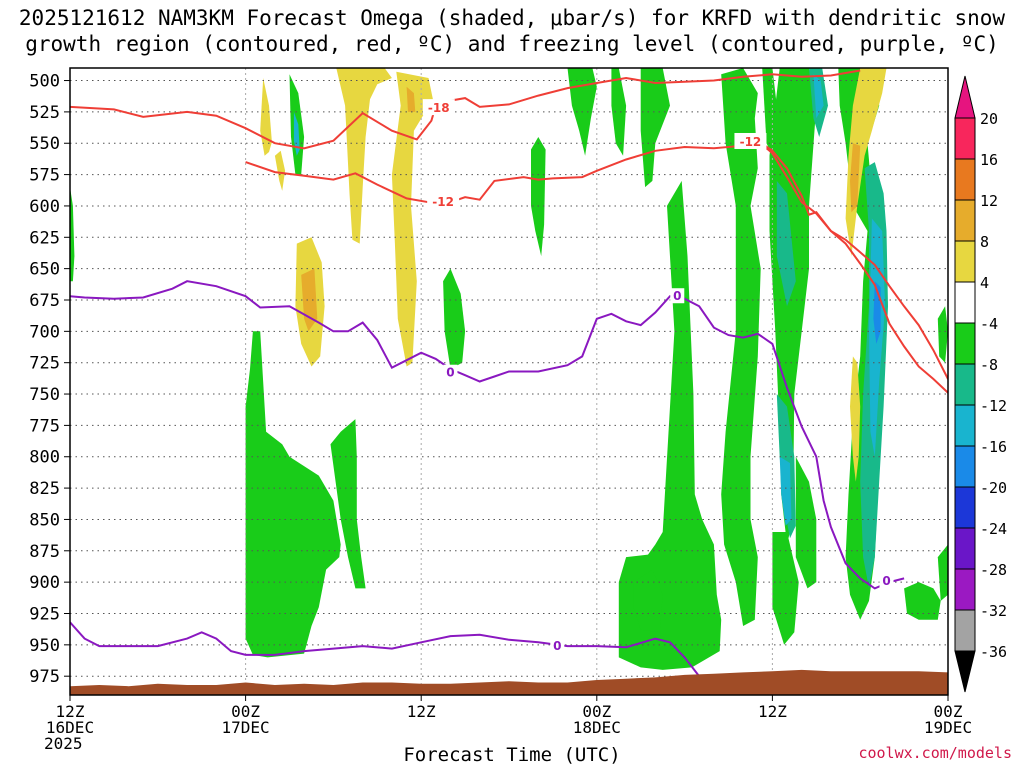  Describe the element at coordinates (44, 270) in the screenshot. I see `y-tick-label: 650` at that location.